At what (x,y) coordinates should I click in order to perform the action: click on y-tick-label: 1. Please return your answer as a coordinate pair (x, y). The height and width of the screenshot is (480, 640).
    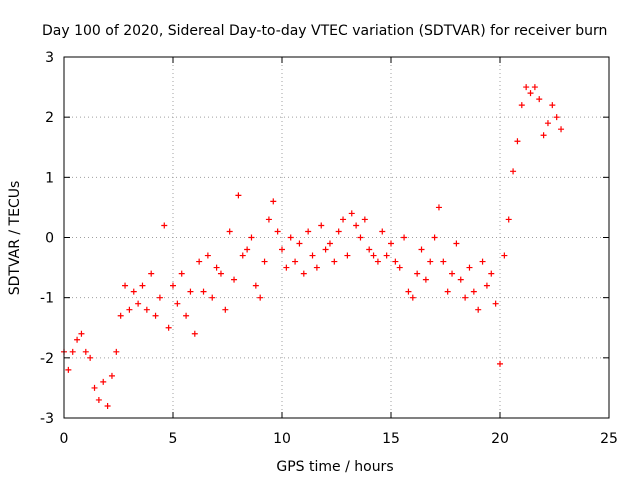
    Looking at the image, I should click on (49, 178).